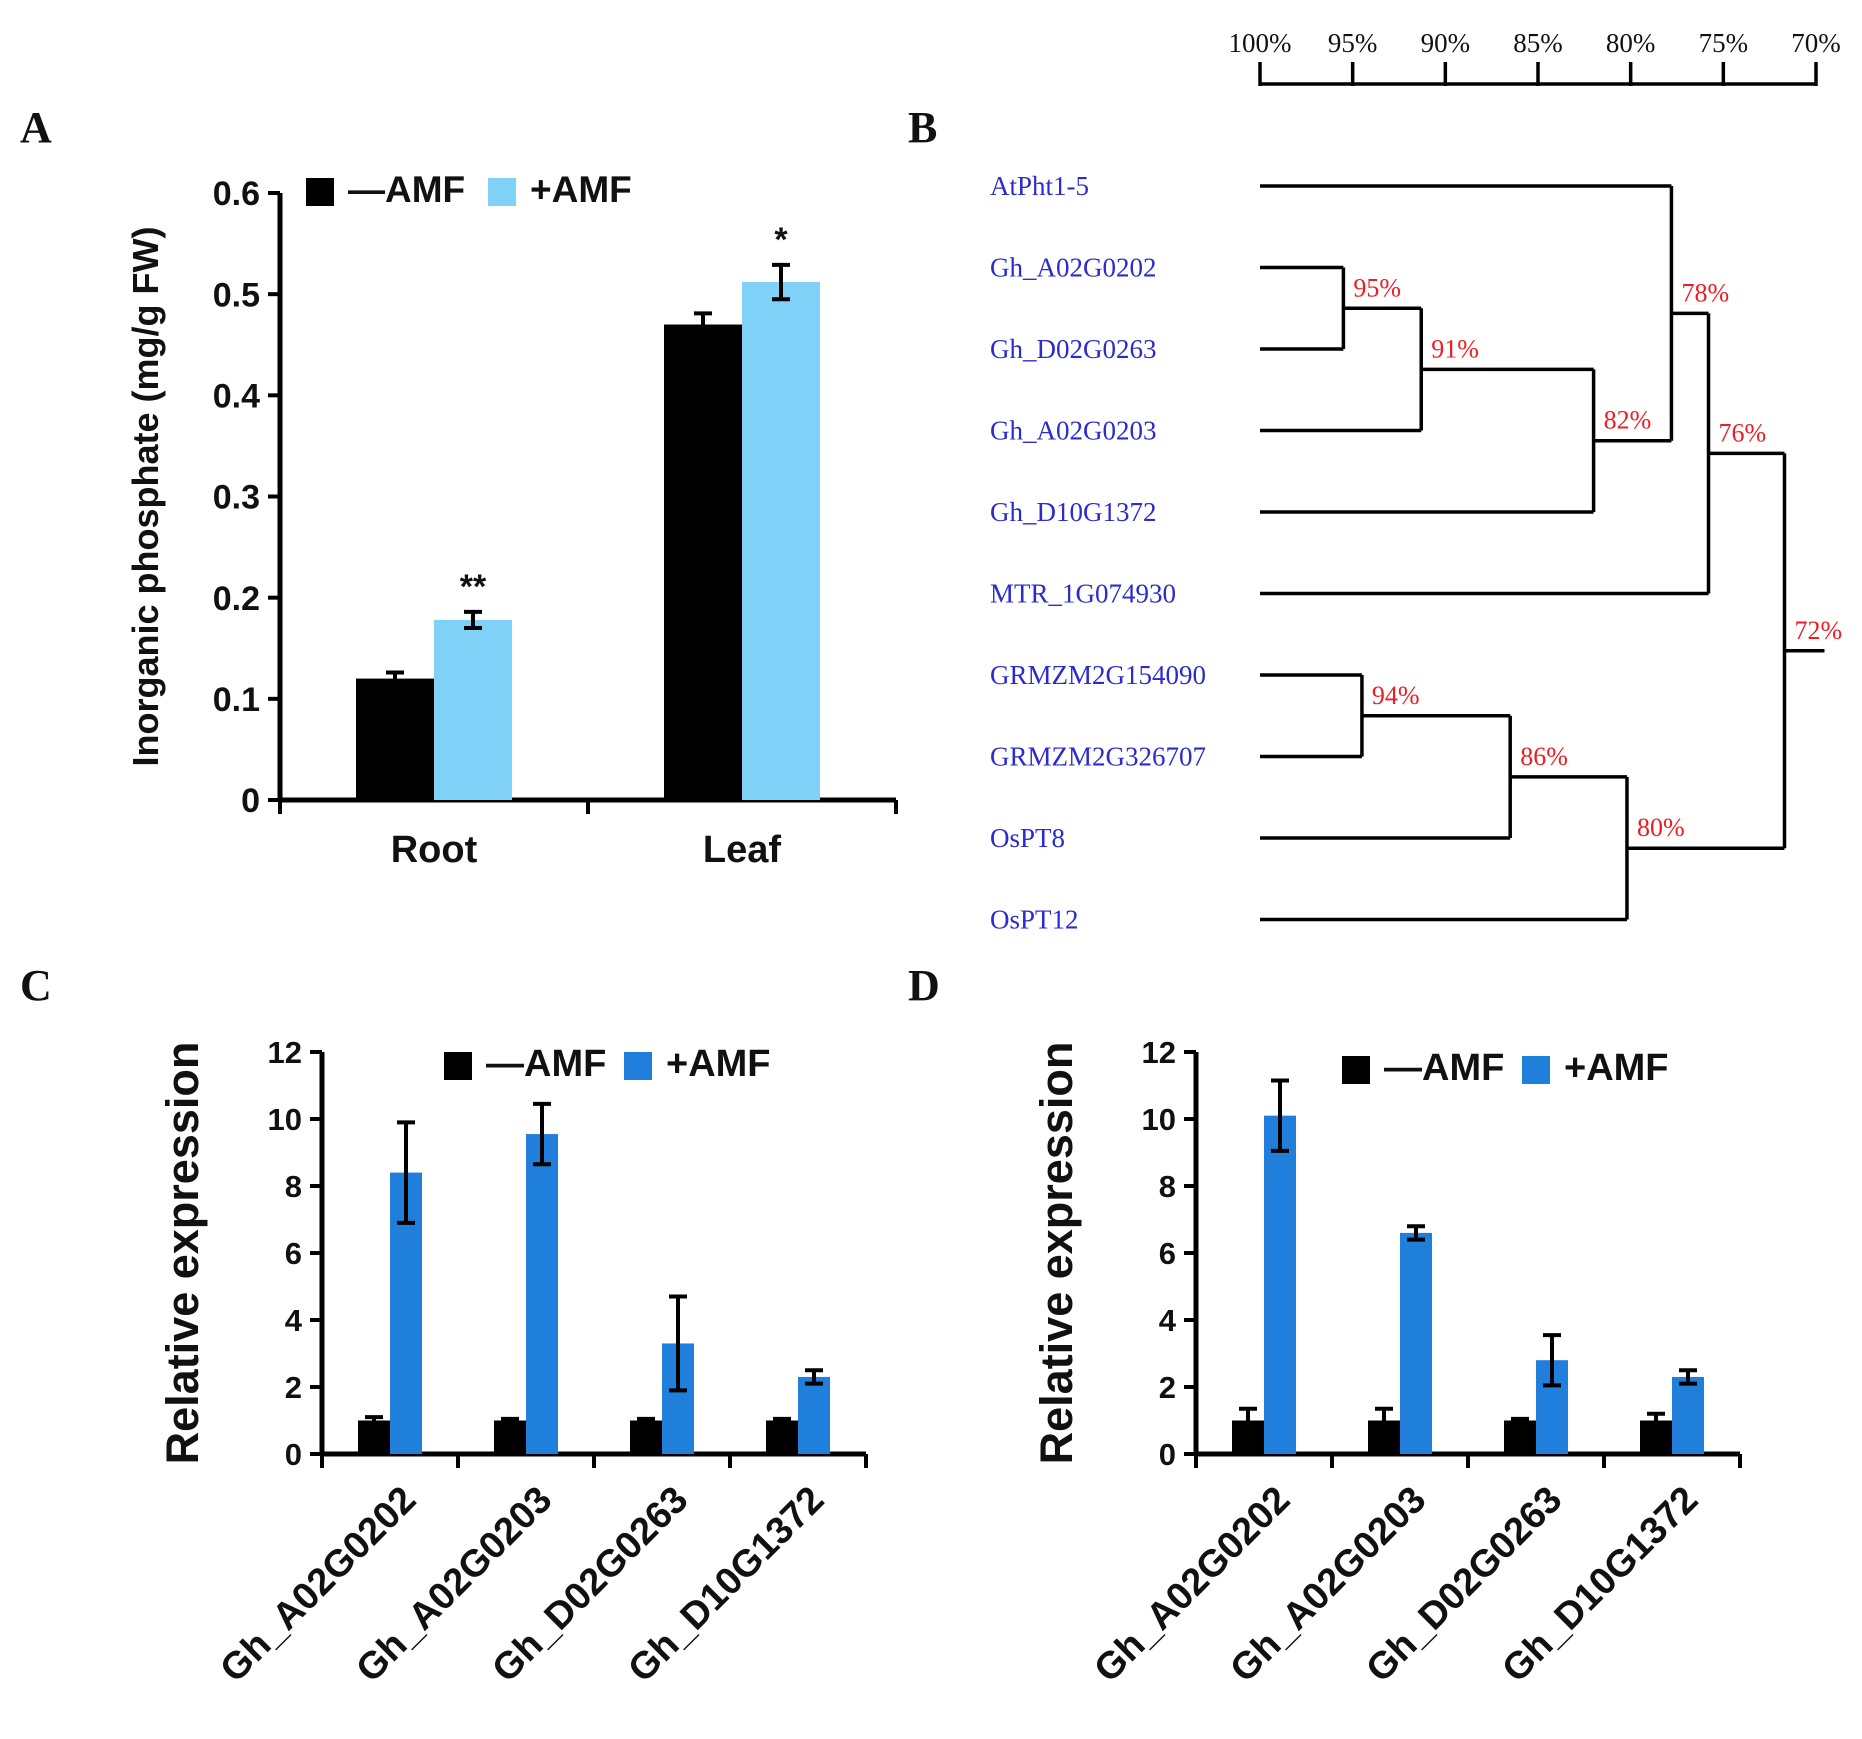 The width and height of the screenshot is (1862, 1739). Describe the element at coordinates (1353, 43) in the screenshot. I see `scale-label: 95%` at that location.